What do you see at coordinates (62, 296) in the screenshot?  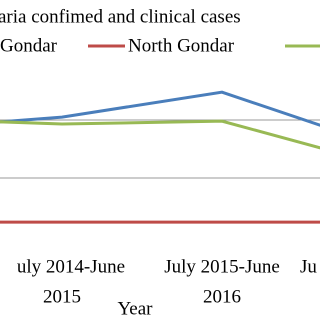 I see `x-tick-label: 2015` at bounding box center [62, 296].